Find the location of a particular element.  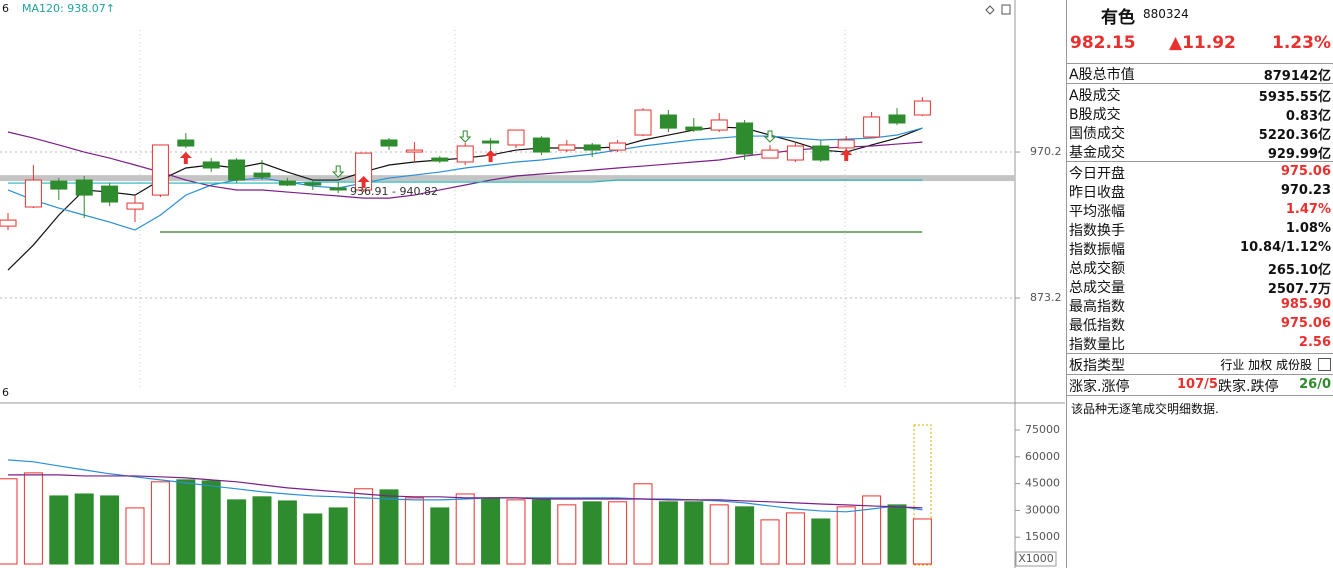

y-tick-label: 45000 is located at coordinates (1042, 483).